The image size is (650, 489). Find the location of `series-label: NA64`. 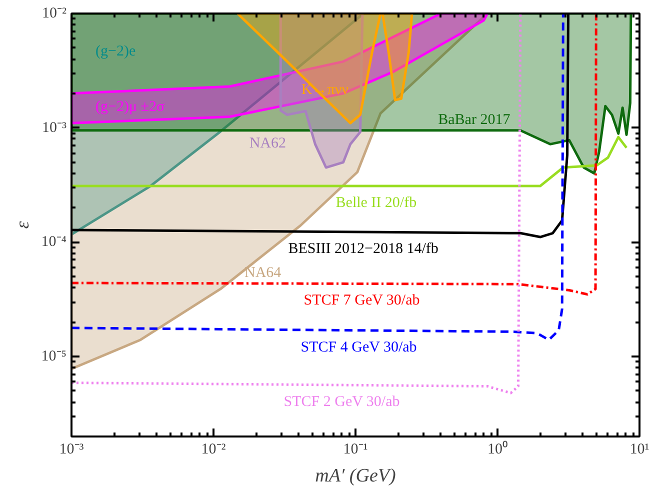

series-label: NA64 is located at coordinates (263, 272).